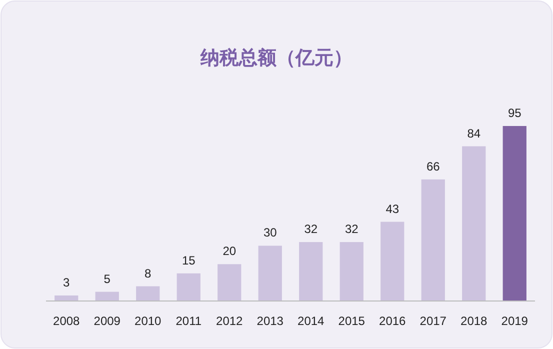 The image size is (553, 349). What do you see at coordinates (311, 321) in the screenshot?
I see `x-tick-label: 2014` at bounding box center [311, 321].